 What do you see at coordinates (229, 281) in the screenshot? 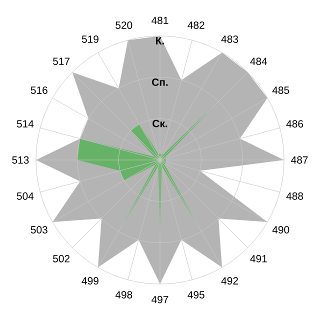
I see `spoke-label: 492` at bounding box center [229, 281].